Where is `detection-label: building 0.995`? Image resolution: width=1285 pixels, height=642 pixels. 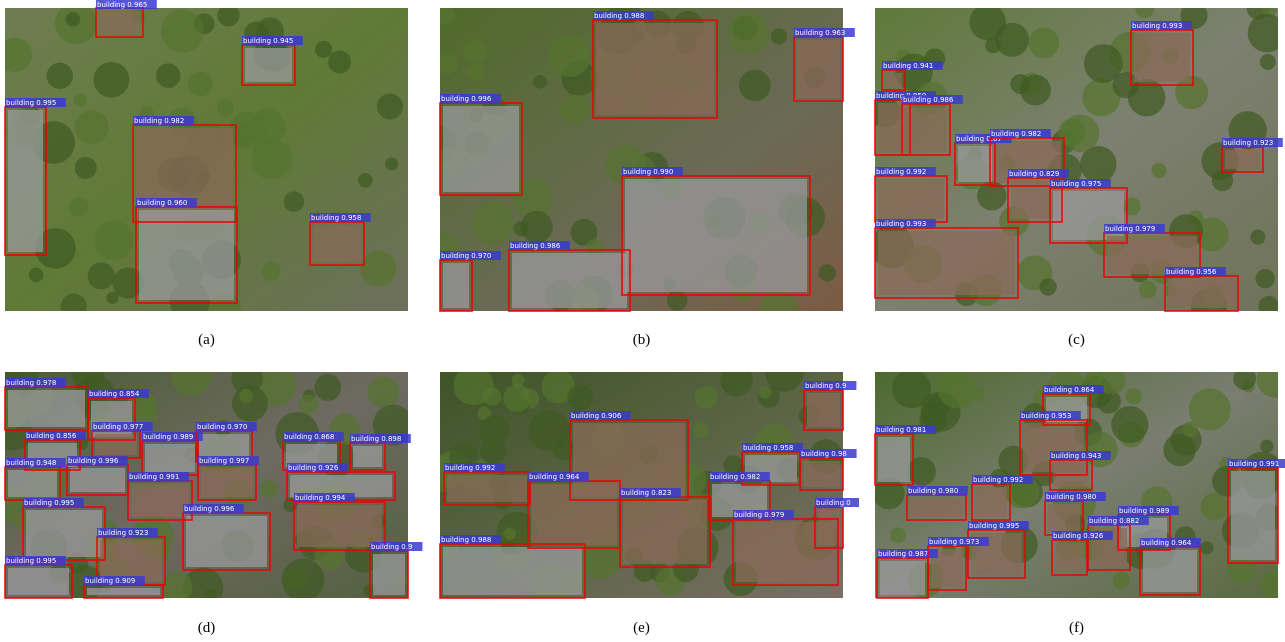 detection-label: building 0.995 is located at coordinates (994, 526).